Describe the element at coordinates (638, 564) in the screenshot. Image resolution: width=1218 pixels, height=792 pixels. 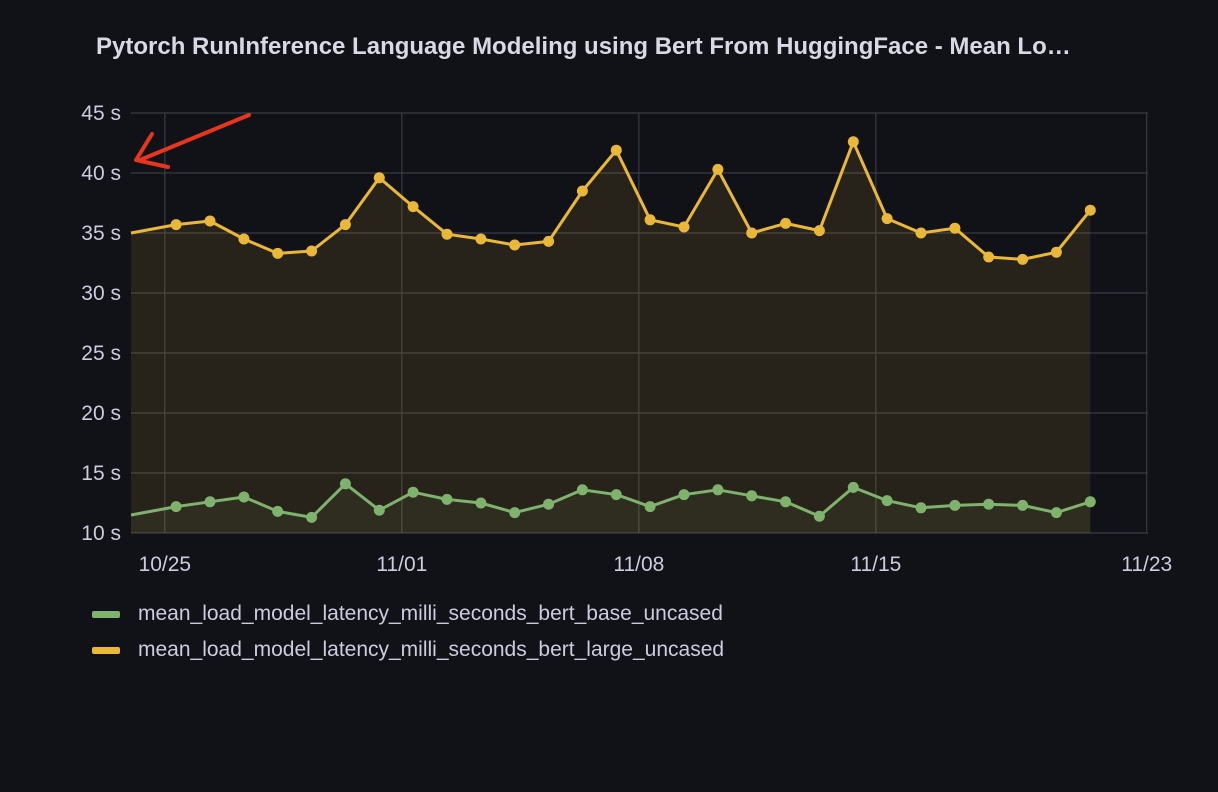
I see `x-tick-label: 11/08` at that location.